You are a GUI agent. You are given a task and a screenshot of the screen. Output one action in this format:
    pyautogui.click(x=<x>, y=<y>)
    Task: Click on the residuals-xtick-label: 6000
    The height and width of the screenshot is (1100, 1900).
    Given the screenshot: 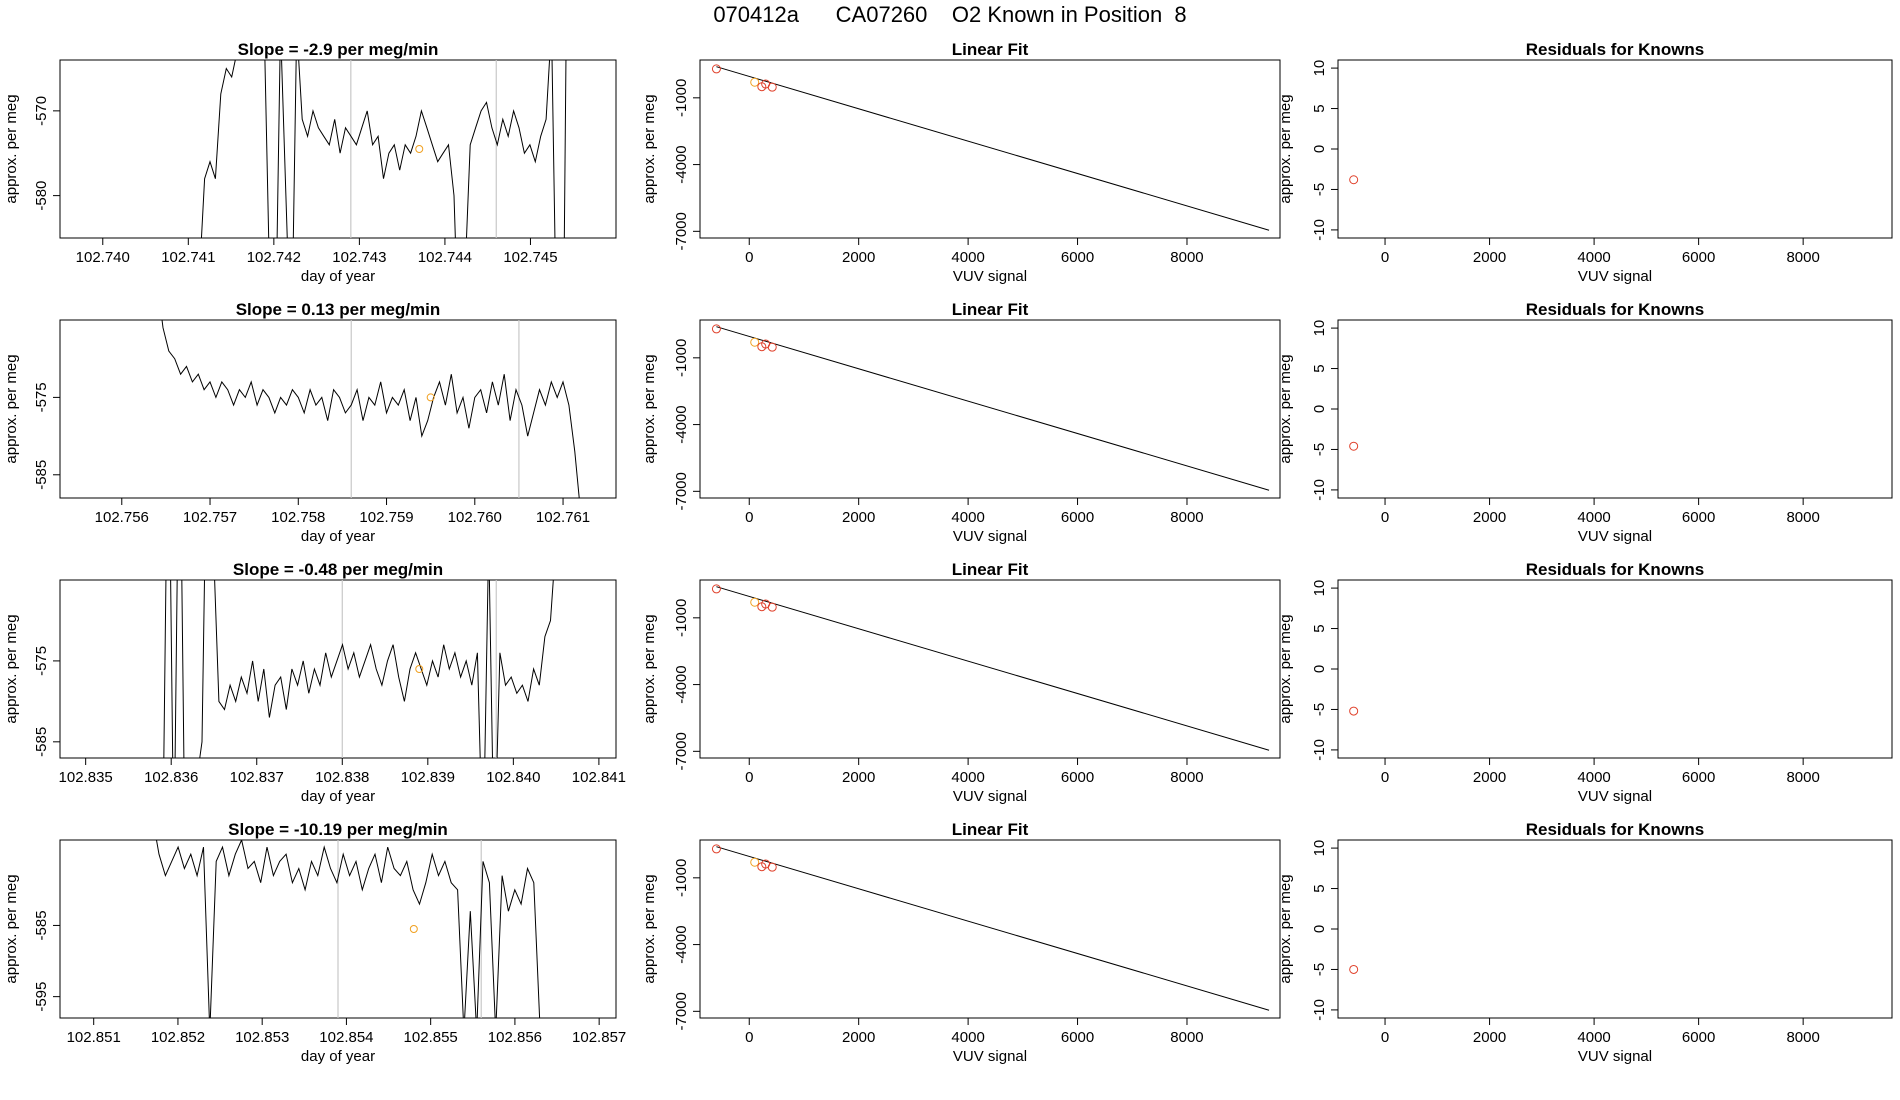 What is the action you would take?
    pyautogui.click(x=1698, y=257)
    